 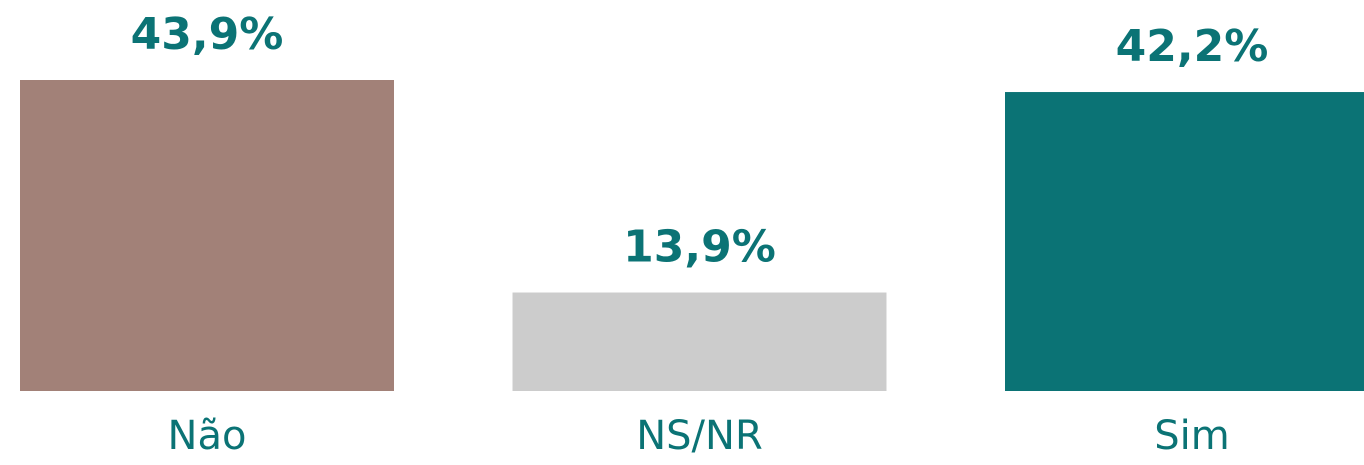 I want to click on category-label: Não, so click(x=207, y=436).